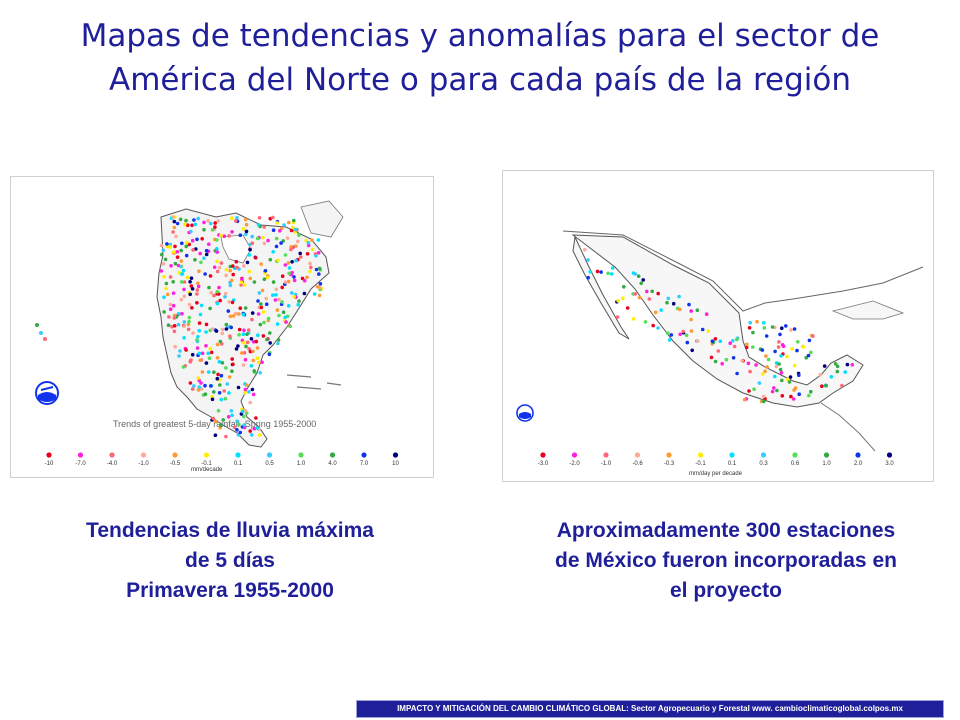 Image resolution: width=960 pixels, height=720 pixels. Describe the element at coordinates (332, 464) in the screenshot. I see `north-america-legend-label: 4.0` at that location.